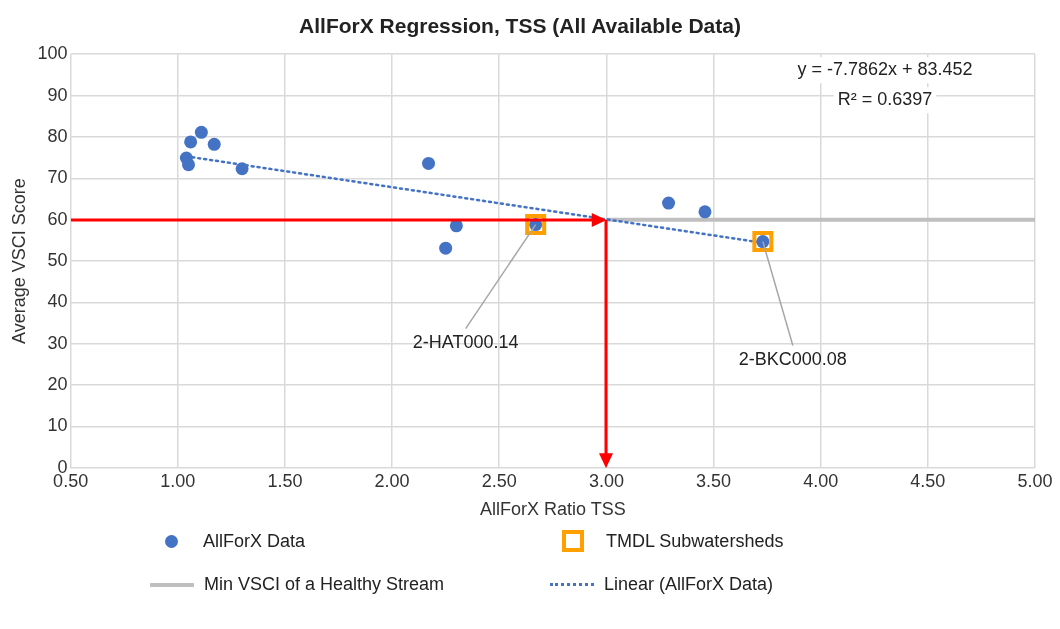 The image size is (1060, 629). I want to click on legend-label: TMDL Subwatersheds, so click(695, 541).